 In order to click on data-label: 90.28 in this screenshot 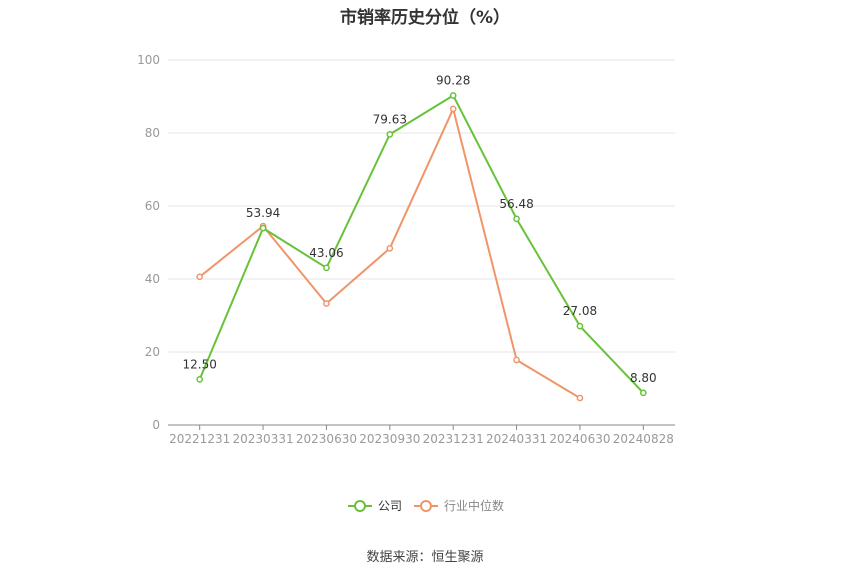, I will do `click(453, 80)`.